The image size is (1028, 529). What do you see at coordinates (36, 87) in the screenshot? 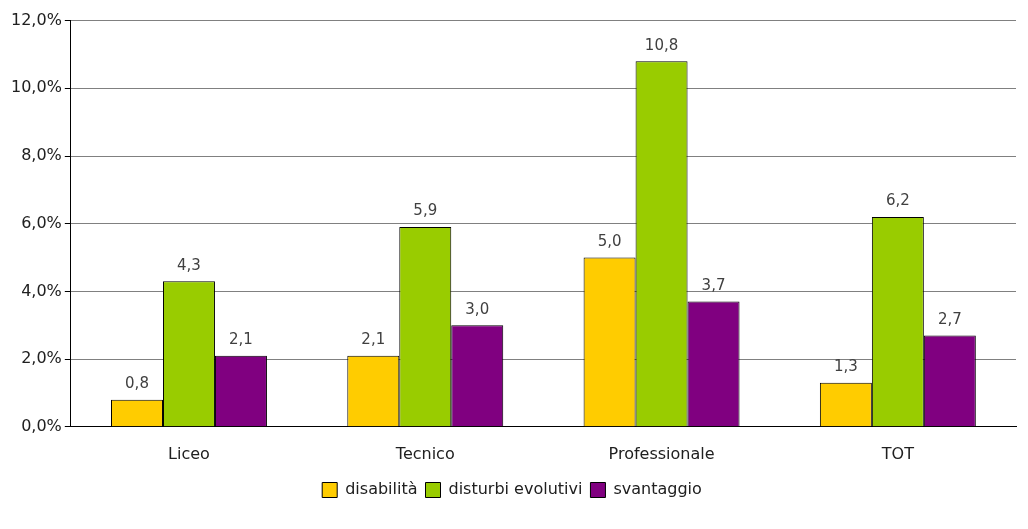
I see `y-tick-label: 10,0%` at bounding box center [36, 87].